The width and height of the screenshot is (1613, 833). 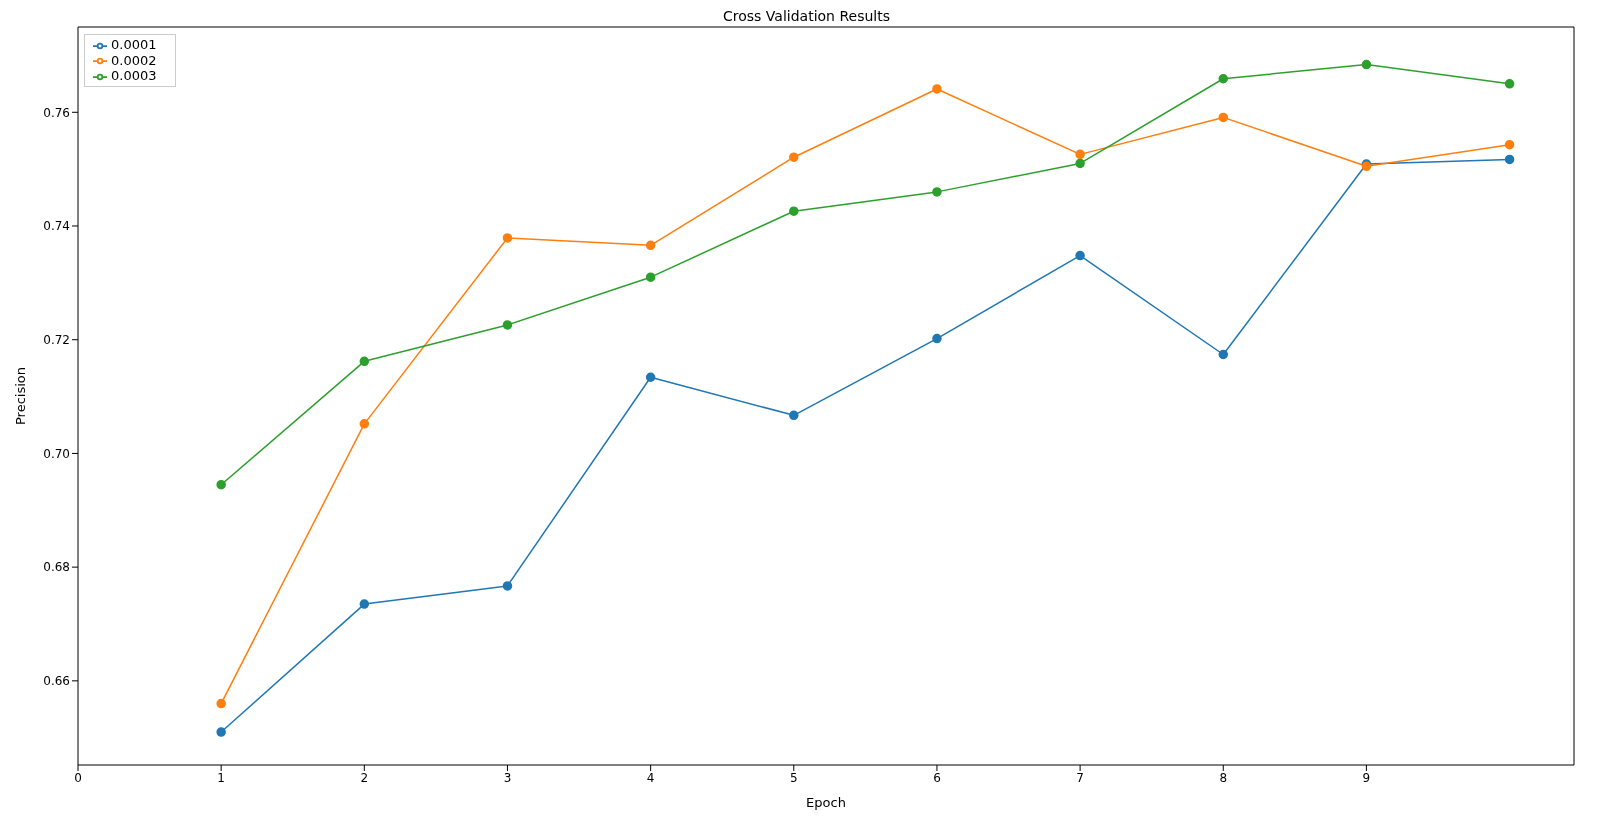 I want to click on x-tick-label: 2, so click(x=364, y=777).